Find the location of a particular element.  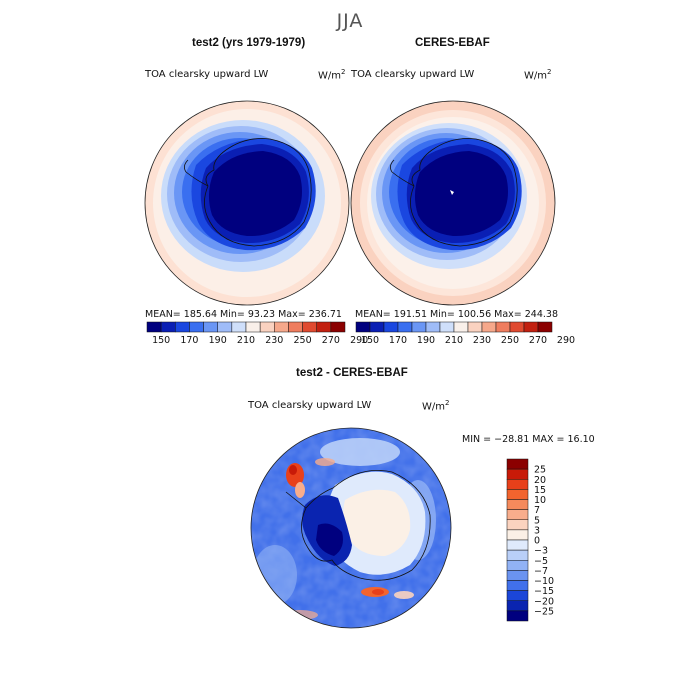

test-colorbar-tick-label: 230 is located at coordinates (274, 340).